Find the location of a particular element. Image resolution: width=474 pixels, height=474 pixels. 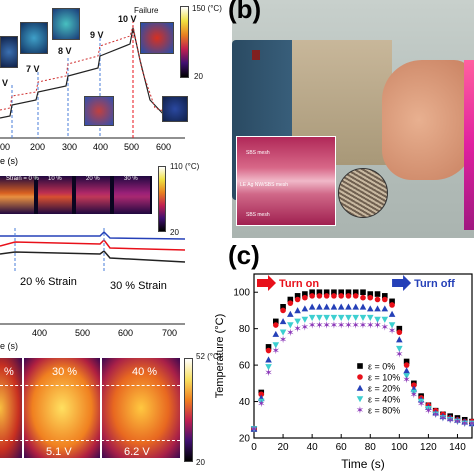

nanowire-zoom is located at coordinates (363, 193).